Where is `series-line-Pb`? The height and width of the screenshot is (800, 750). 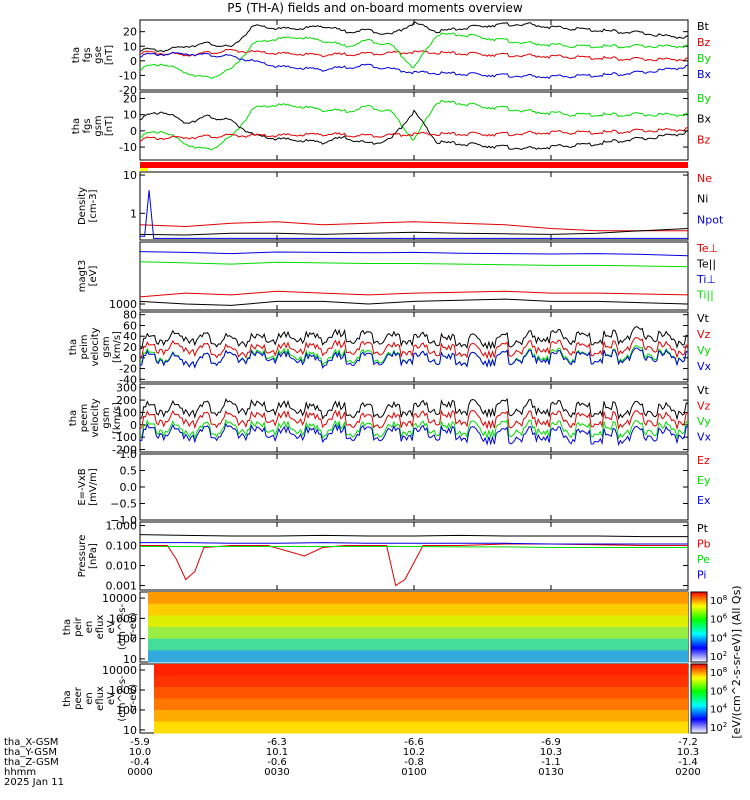 series-line-Pb is located at coordinates (414, 565).